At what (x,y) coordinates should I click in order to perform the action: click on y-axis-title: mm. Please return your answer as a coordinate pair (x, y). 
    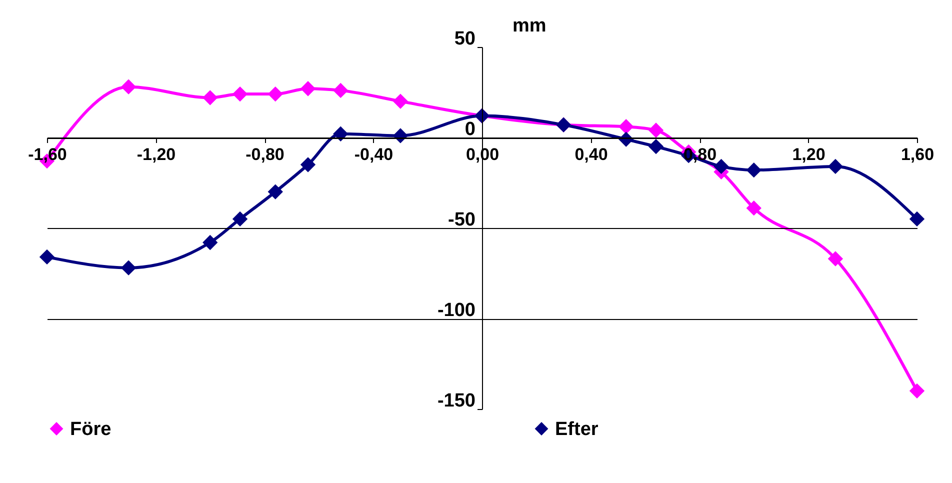
    Looking at the image, I should click on (529, 26).